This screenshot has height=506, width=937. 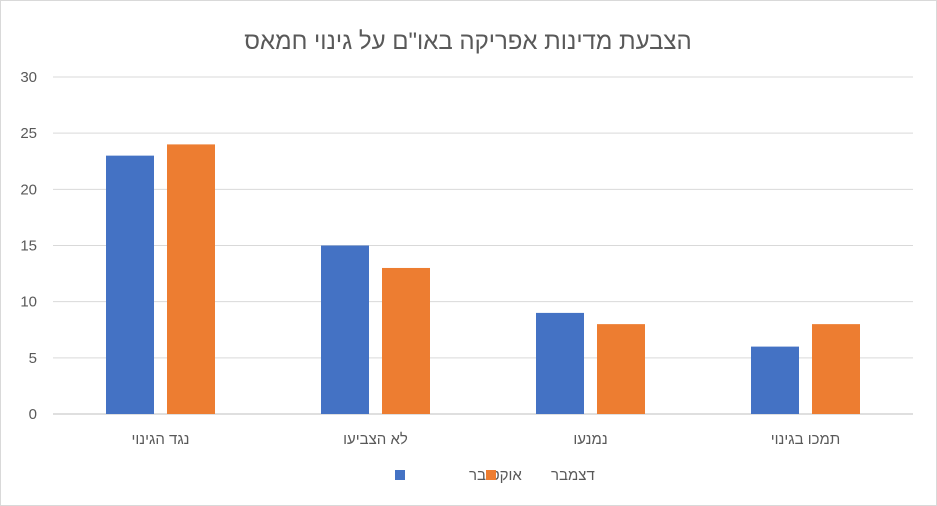 What do you see at coordinates (160, 439) in the screenshot?
I see `x-category-label: נגד הגינוי` at bounding box center [160, 439].